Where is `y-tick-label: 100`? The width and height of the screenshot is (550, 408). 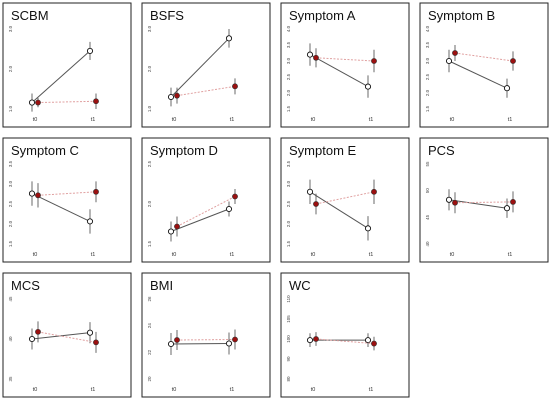 y-tick-label: 100 is located at coordinates (288, 339).